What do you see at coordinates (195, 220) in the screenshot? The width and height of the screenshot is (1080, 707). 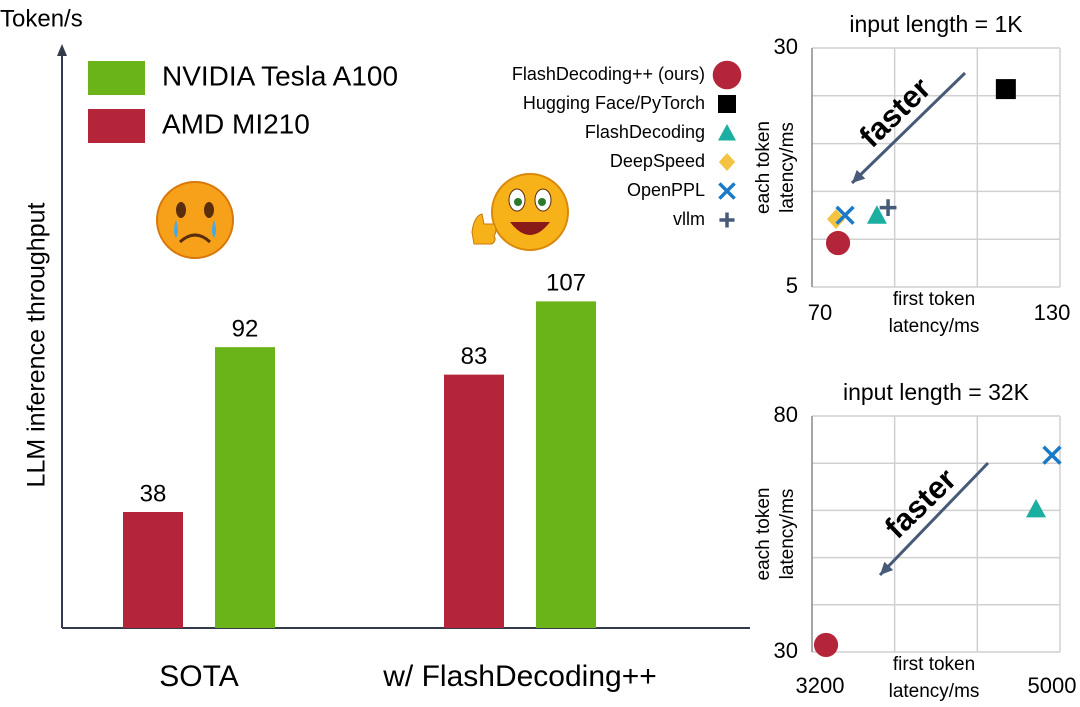 I see `sad-emoji` at bounding box center [195, 220].